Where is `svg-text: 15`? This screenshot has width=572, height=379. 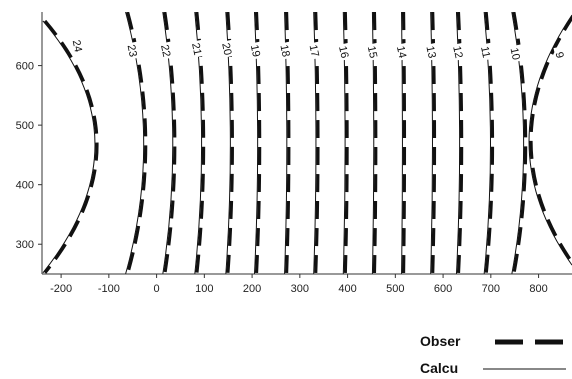 svg-text: 15 is located at coordinates (372, 52).